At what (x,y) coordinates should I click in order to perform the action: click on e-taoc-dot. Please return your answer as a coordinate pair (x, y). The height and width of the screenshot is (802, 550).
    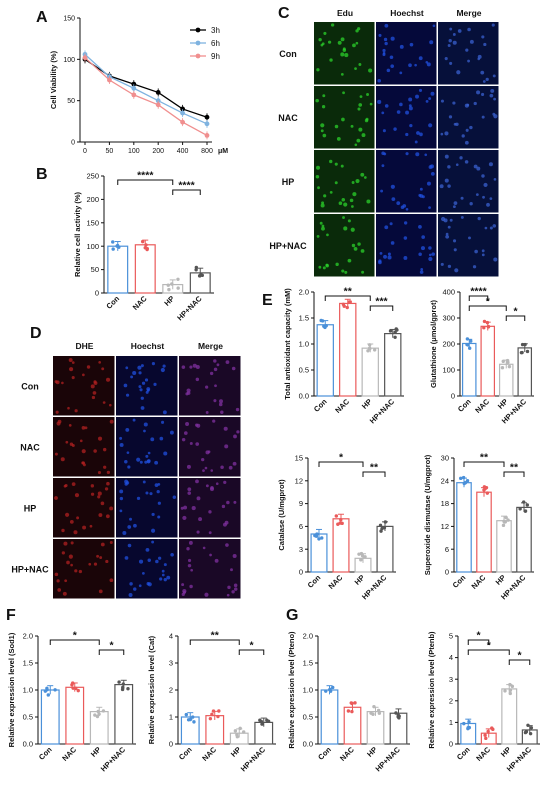
    Looking at the image, I should click on (326, 326).